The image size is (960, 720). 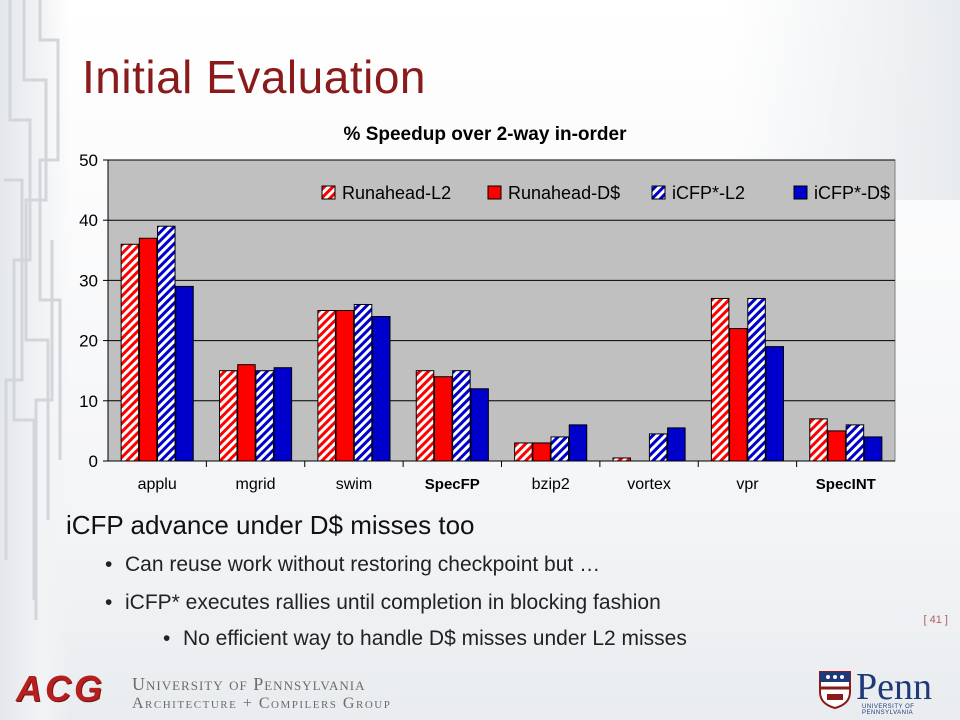 I want to click on penn-subtitle: UNIVERSITY OF PENNSYLVANIA, so click(x=888, y=710).